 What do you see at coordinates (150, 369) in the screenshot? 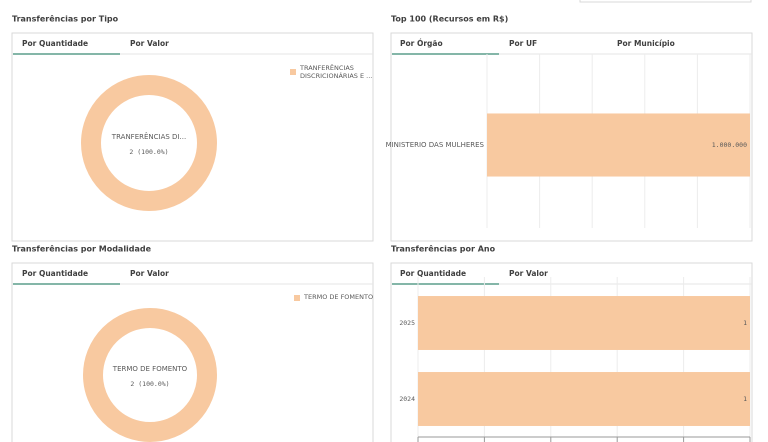
I see `center-label: TERMO DE FOMENTO` at bounding box center [150, 369].